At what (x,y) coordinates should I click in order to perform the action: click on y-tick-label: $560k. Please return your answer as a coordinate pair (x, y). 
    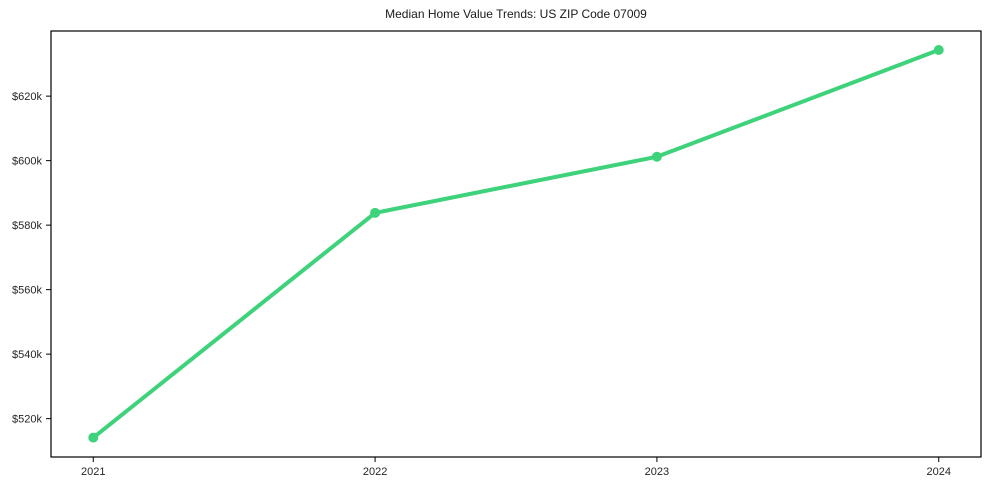
    Looking at the image, I should click on (27, 291).